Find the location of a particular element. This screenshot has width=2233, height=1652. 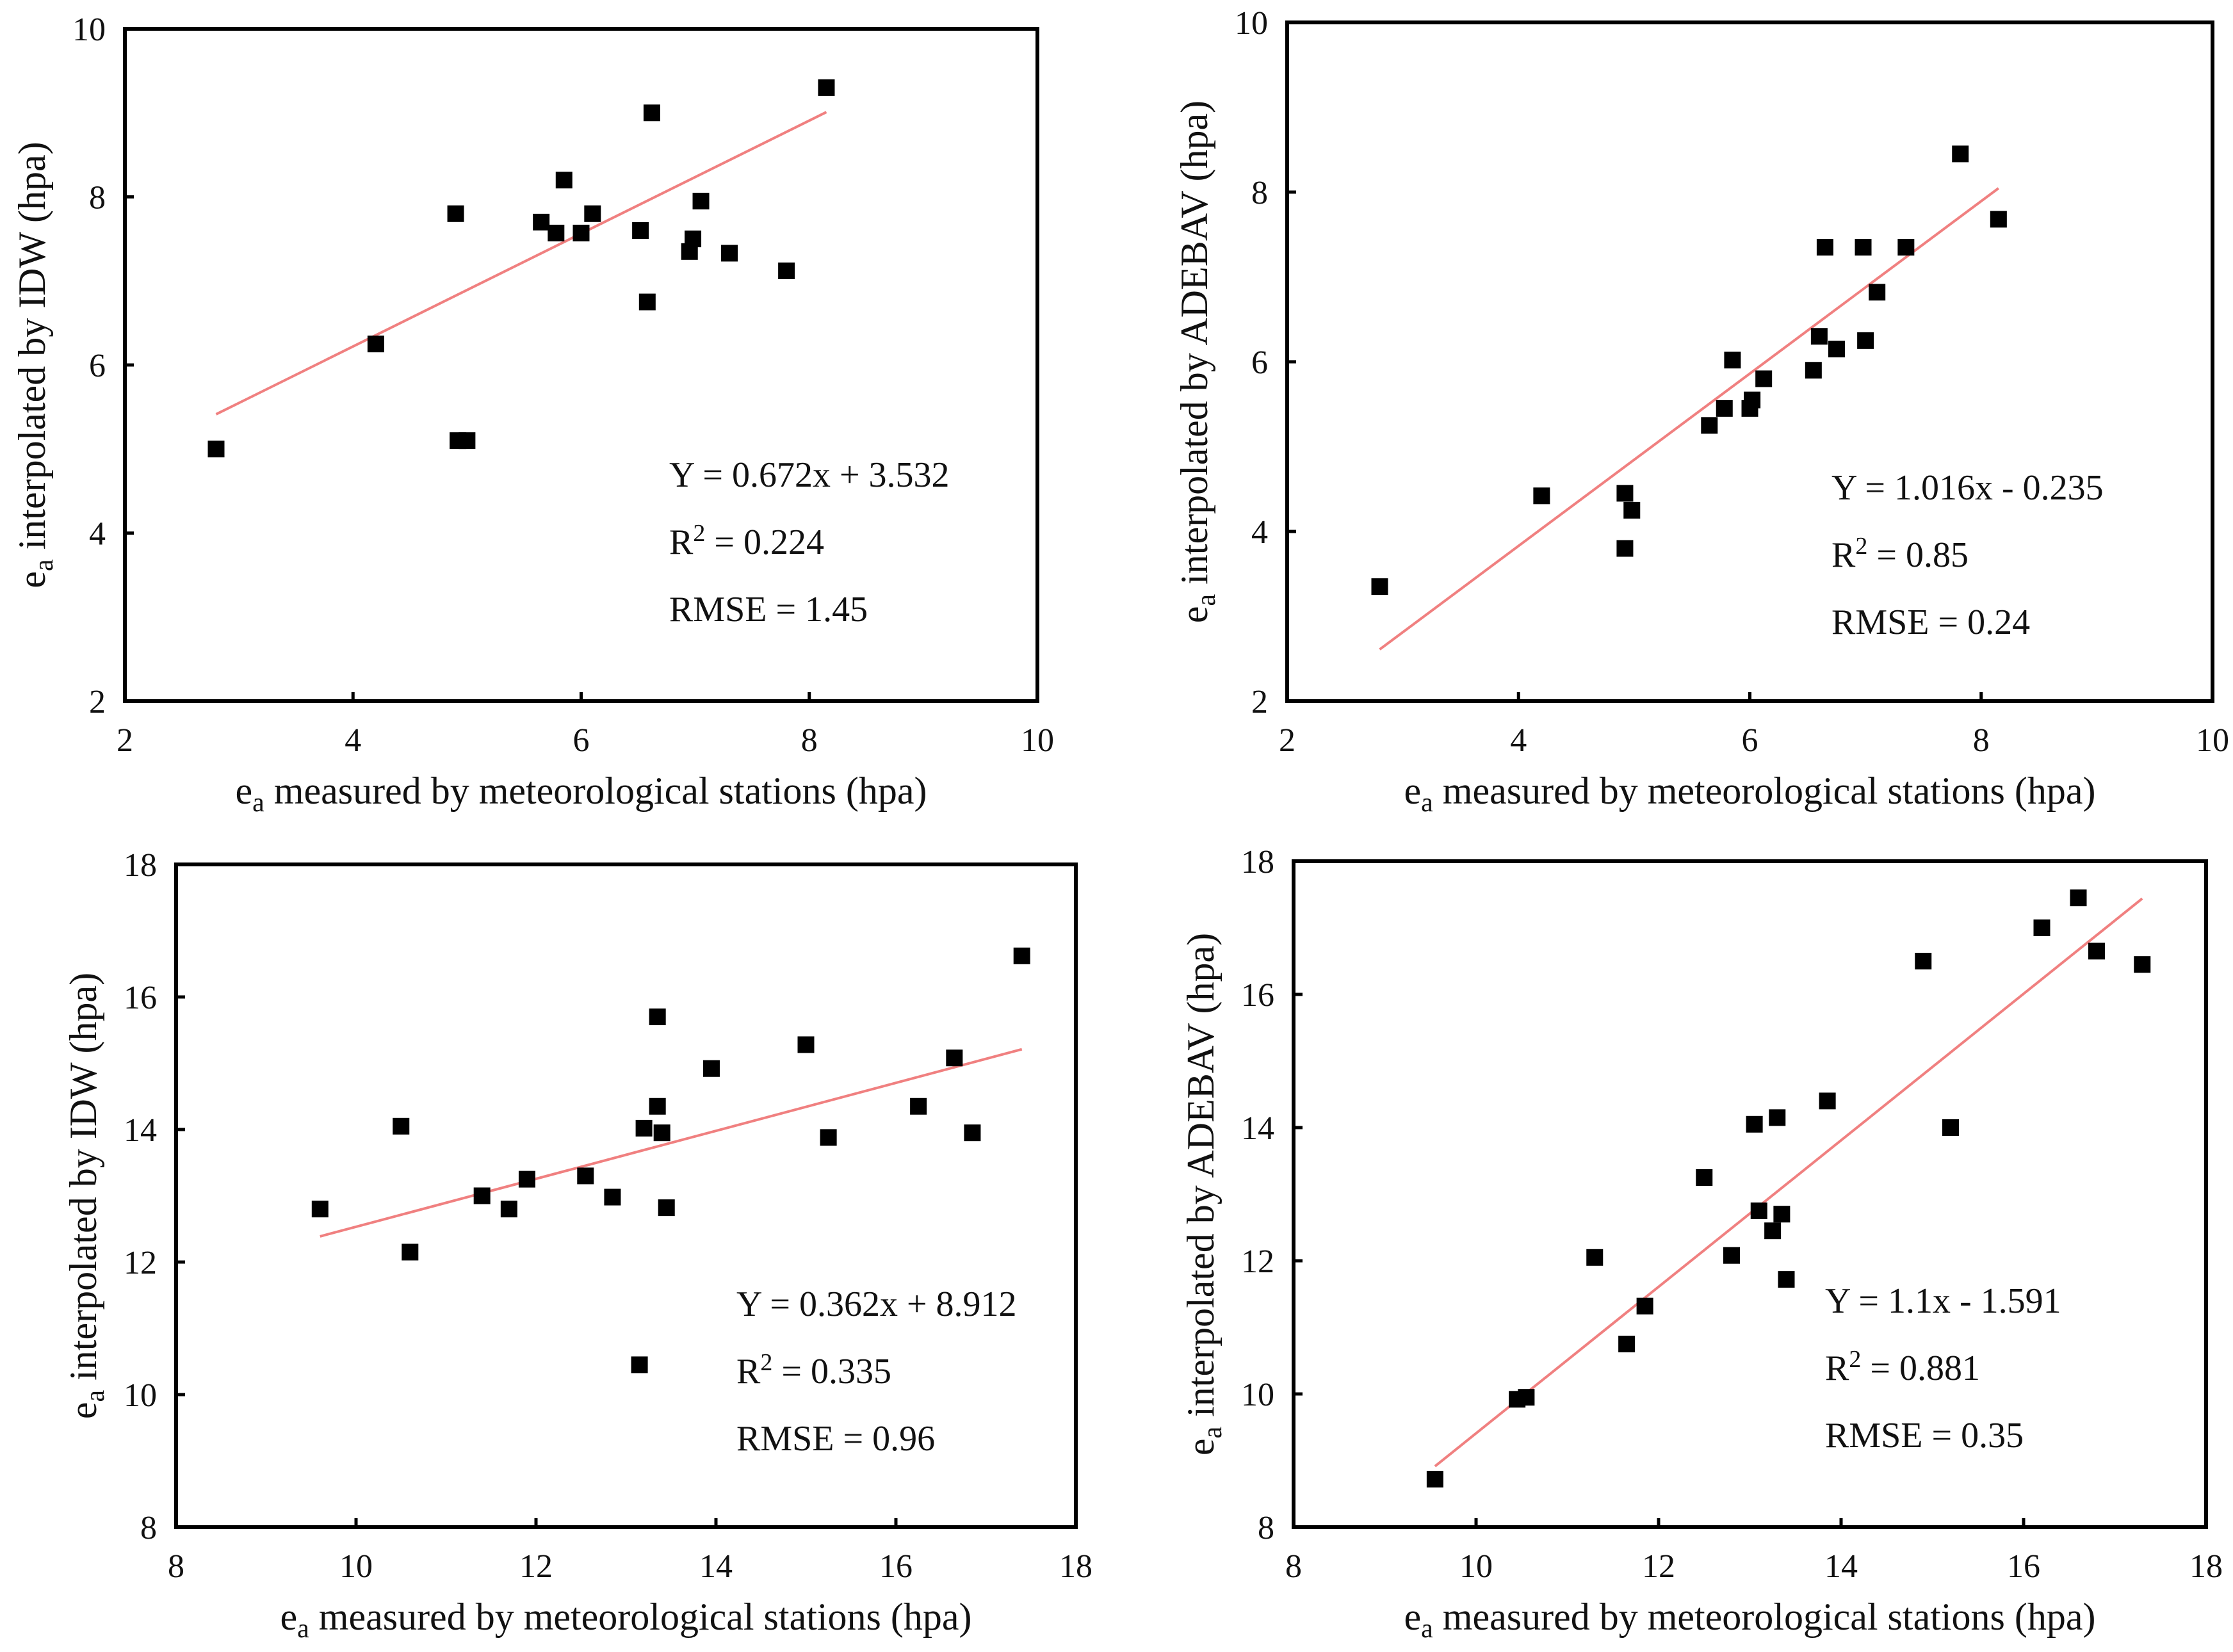

y-axis-label: ea interpolated by IDW (hpa) is located at coordinates (35, 365).